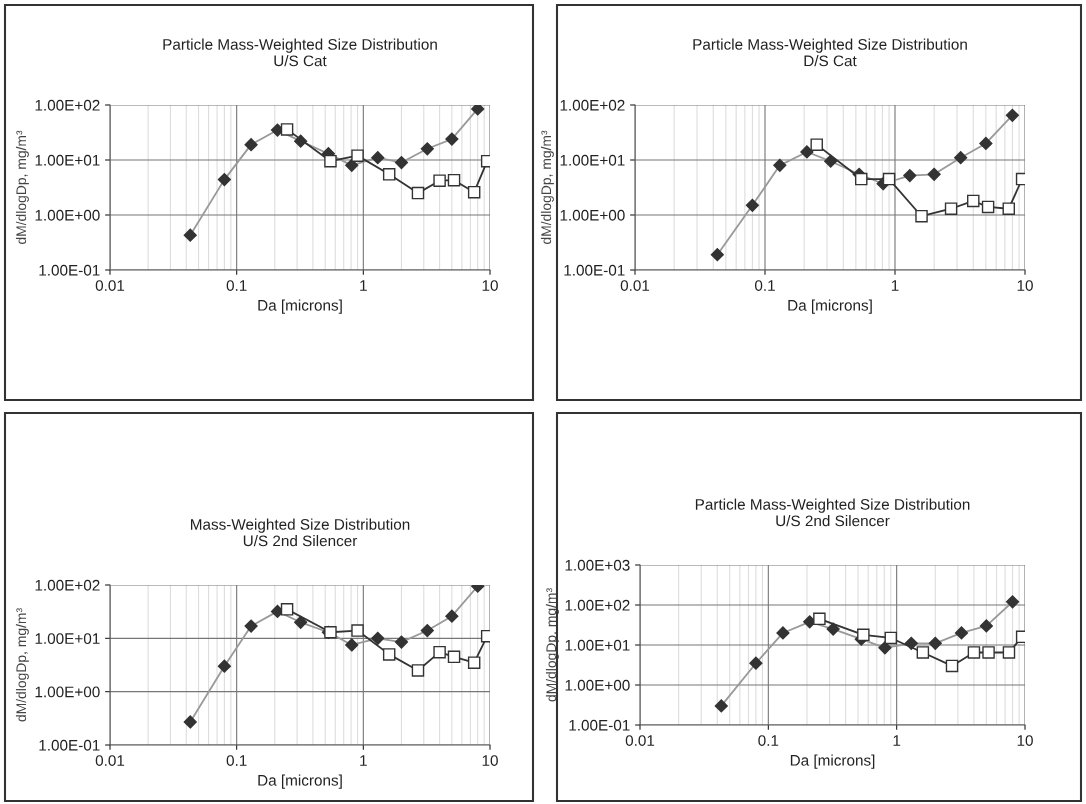 The image size is (1086, 804). I want to click on chart-title: Particle Mass-Weighted Size Distribution U/S Cat, so click(300, 52).